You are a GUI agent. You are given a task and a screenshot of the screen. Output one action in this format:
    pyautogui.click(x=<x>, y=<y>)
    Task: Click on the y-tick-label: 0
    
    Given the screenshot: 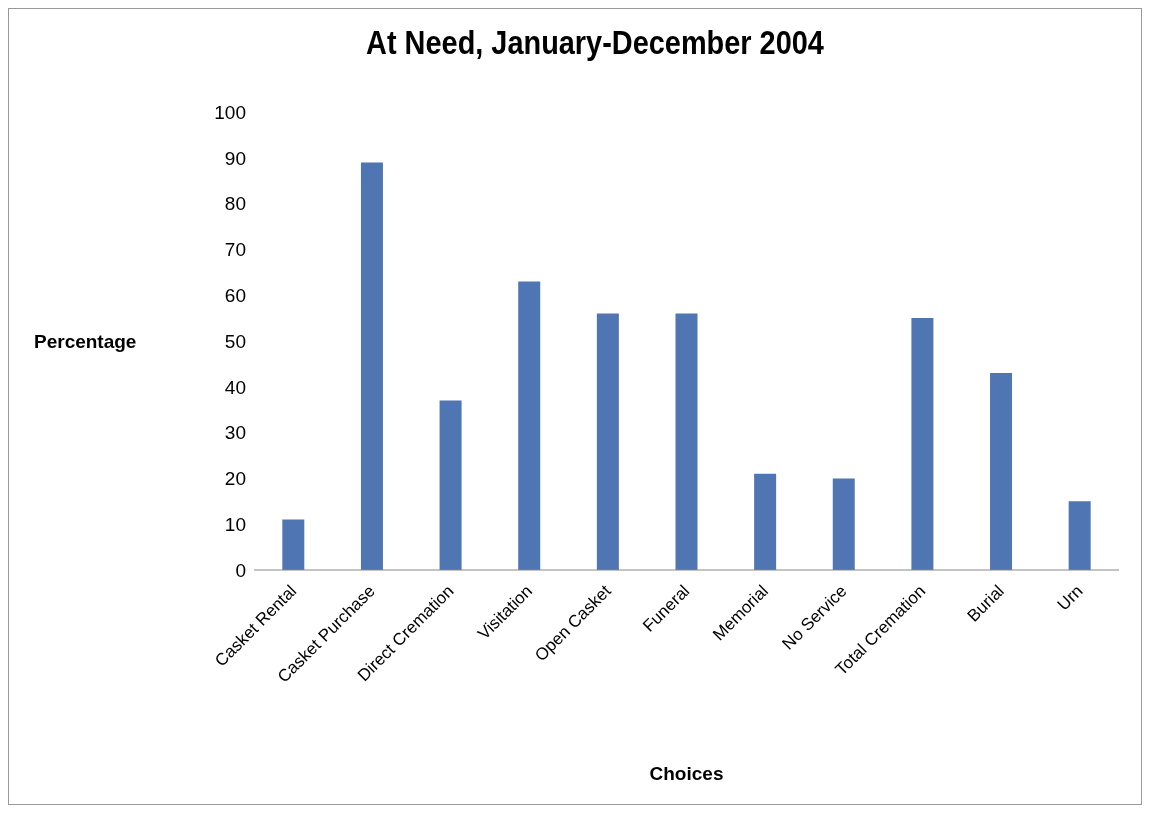 What is the action you would take?
    pyautogui.click(x=240, y=570)
    